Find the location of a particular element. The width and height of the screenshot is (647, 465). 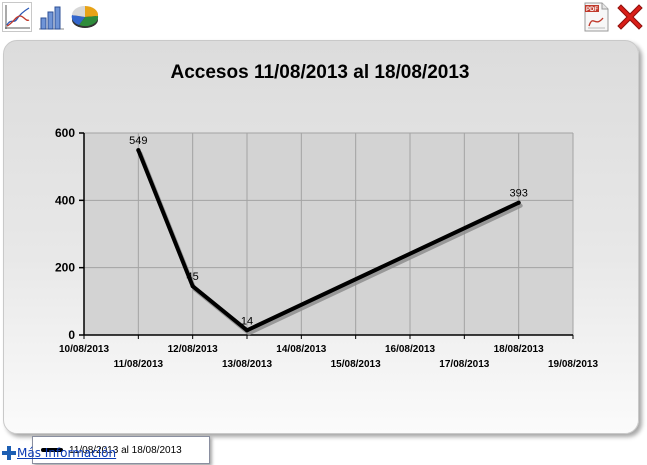

line-chart-icon is located at coordinates (17, 17).